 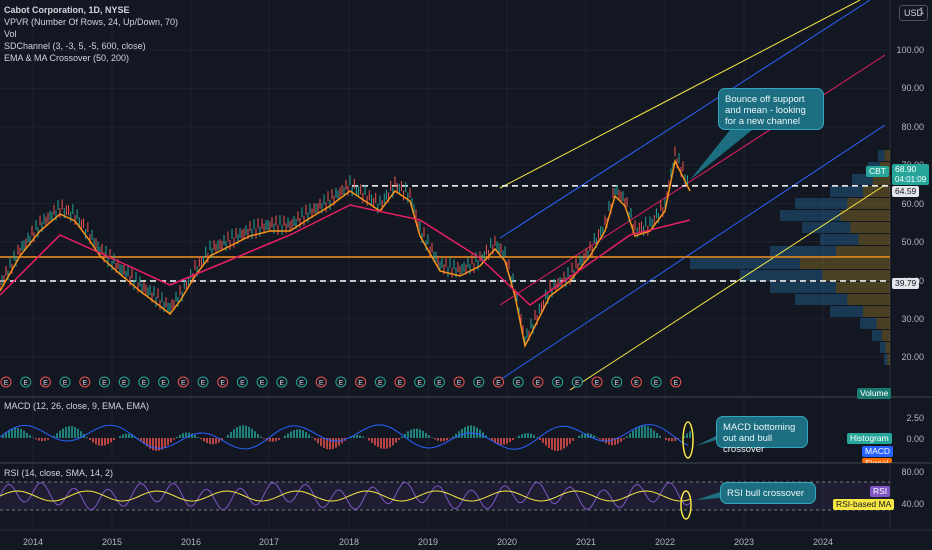 What do you see at coordinates (921, 11) in the screenshot?
I see `price-label-top: 1` at bounding box center [921, 11].